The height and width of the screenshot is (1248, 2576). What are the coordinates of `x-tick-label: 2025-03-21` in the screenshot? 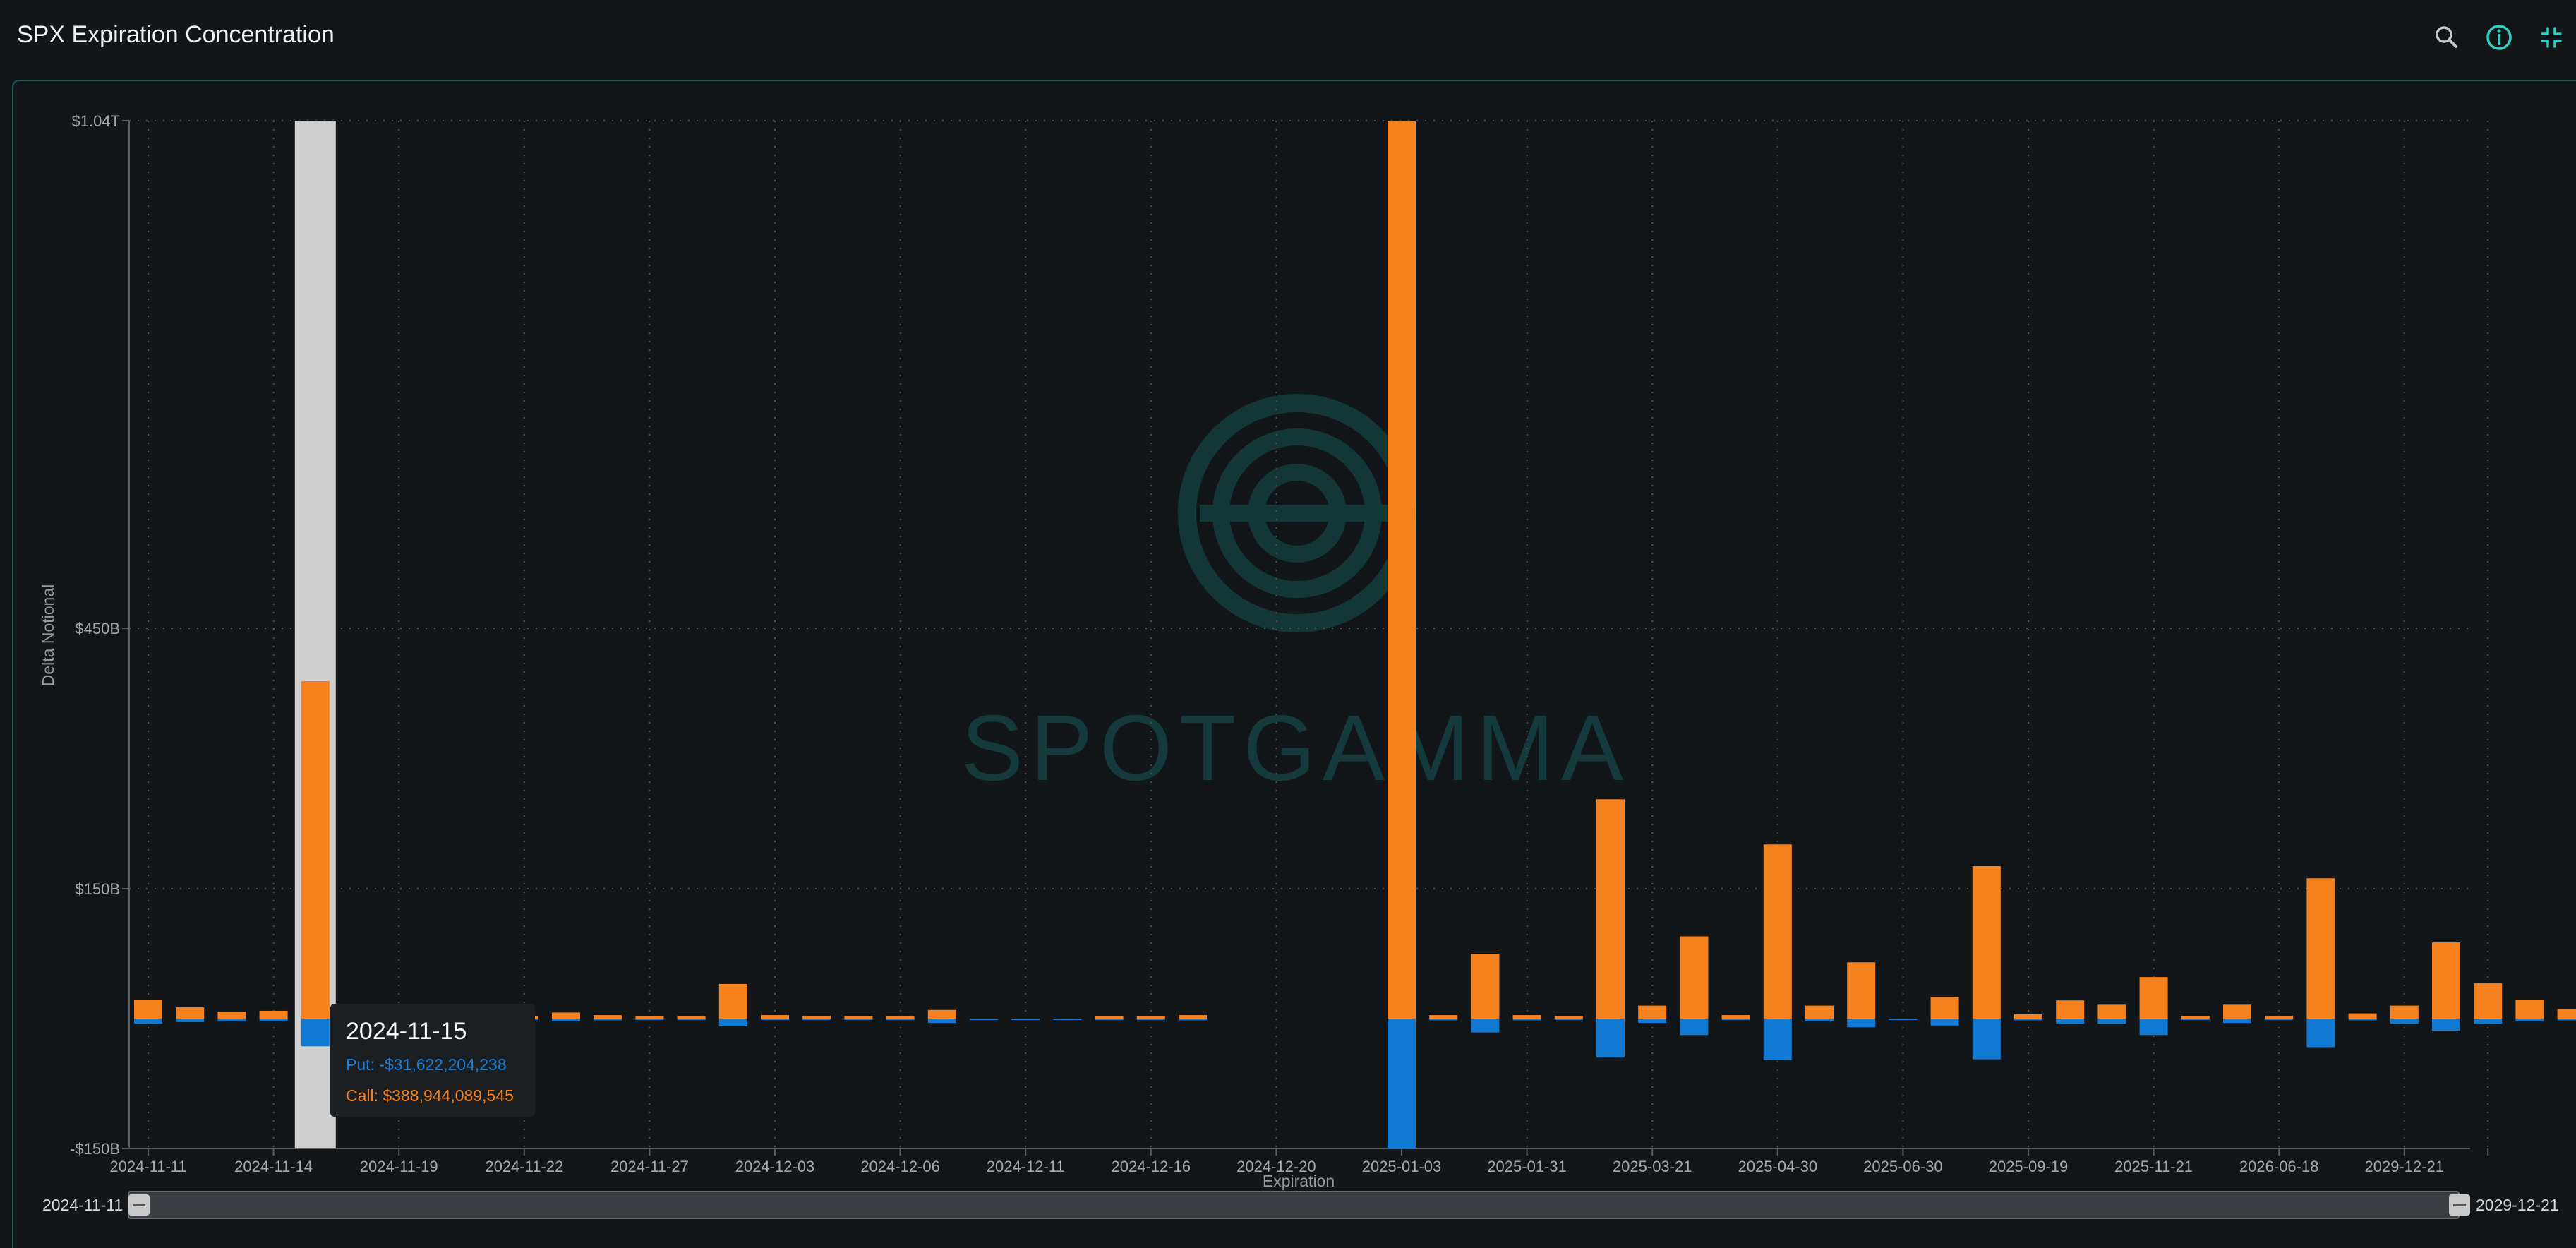 It's located at (1652, 1167).